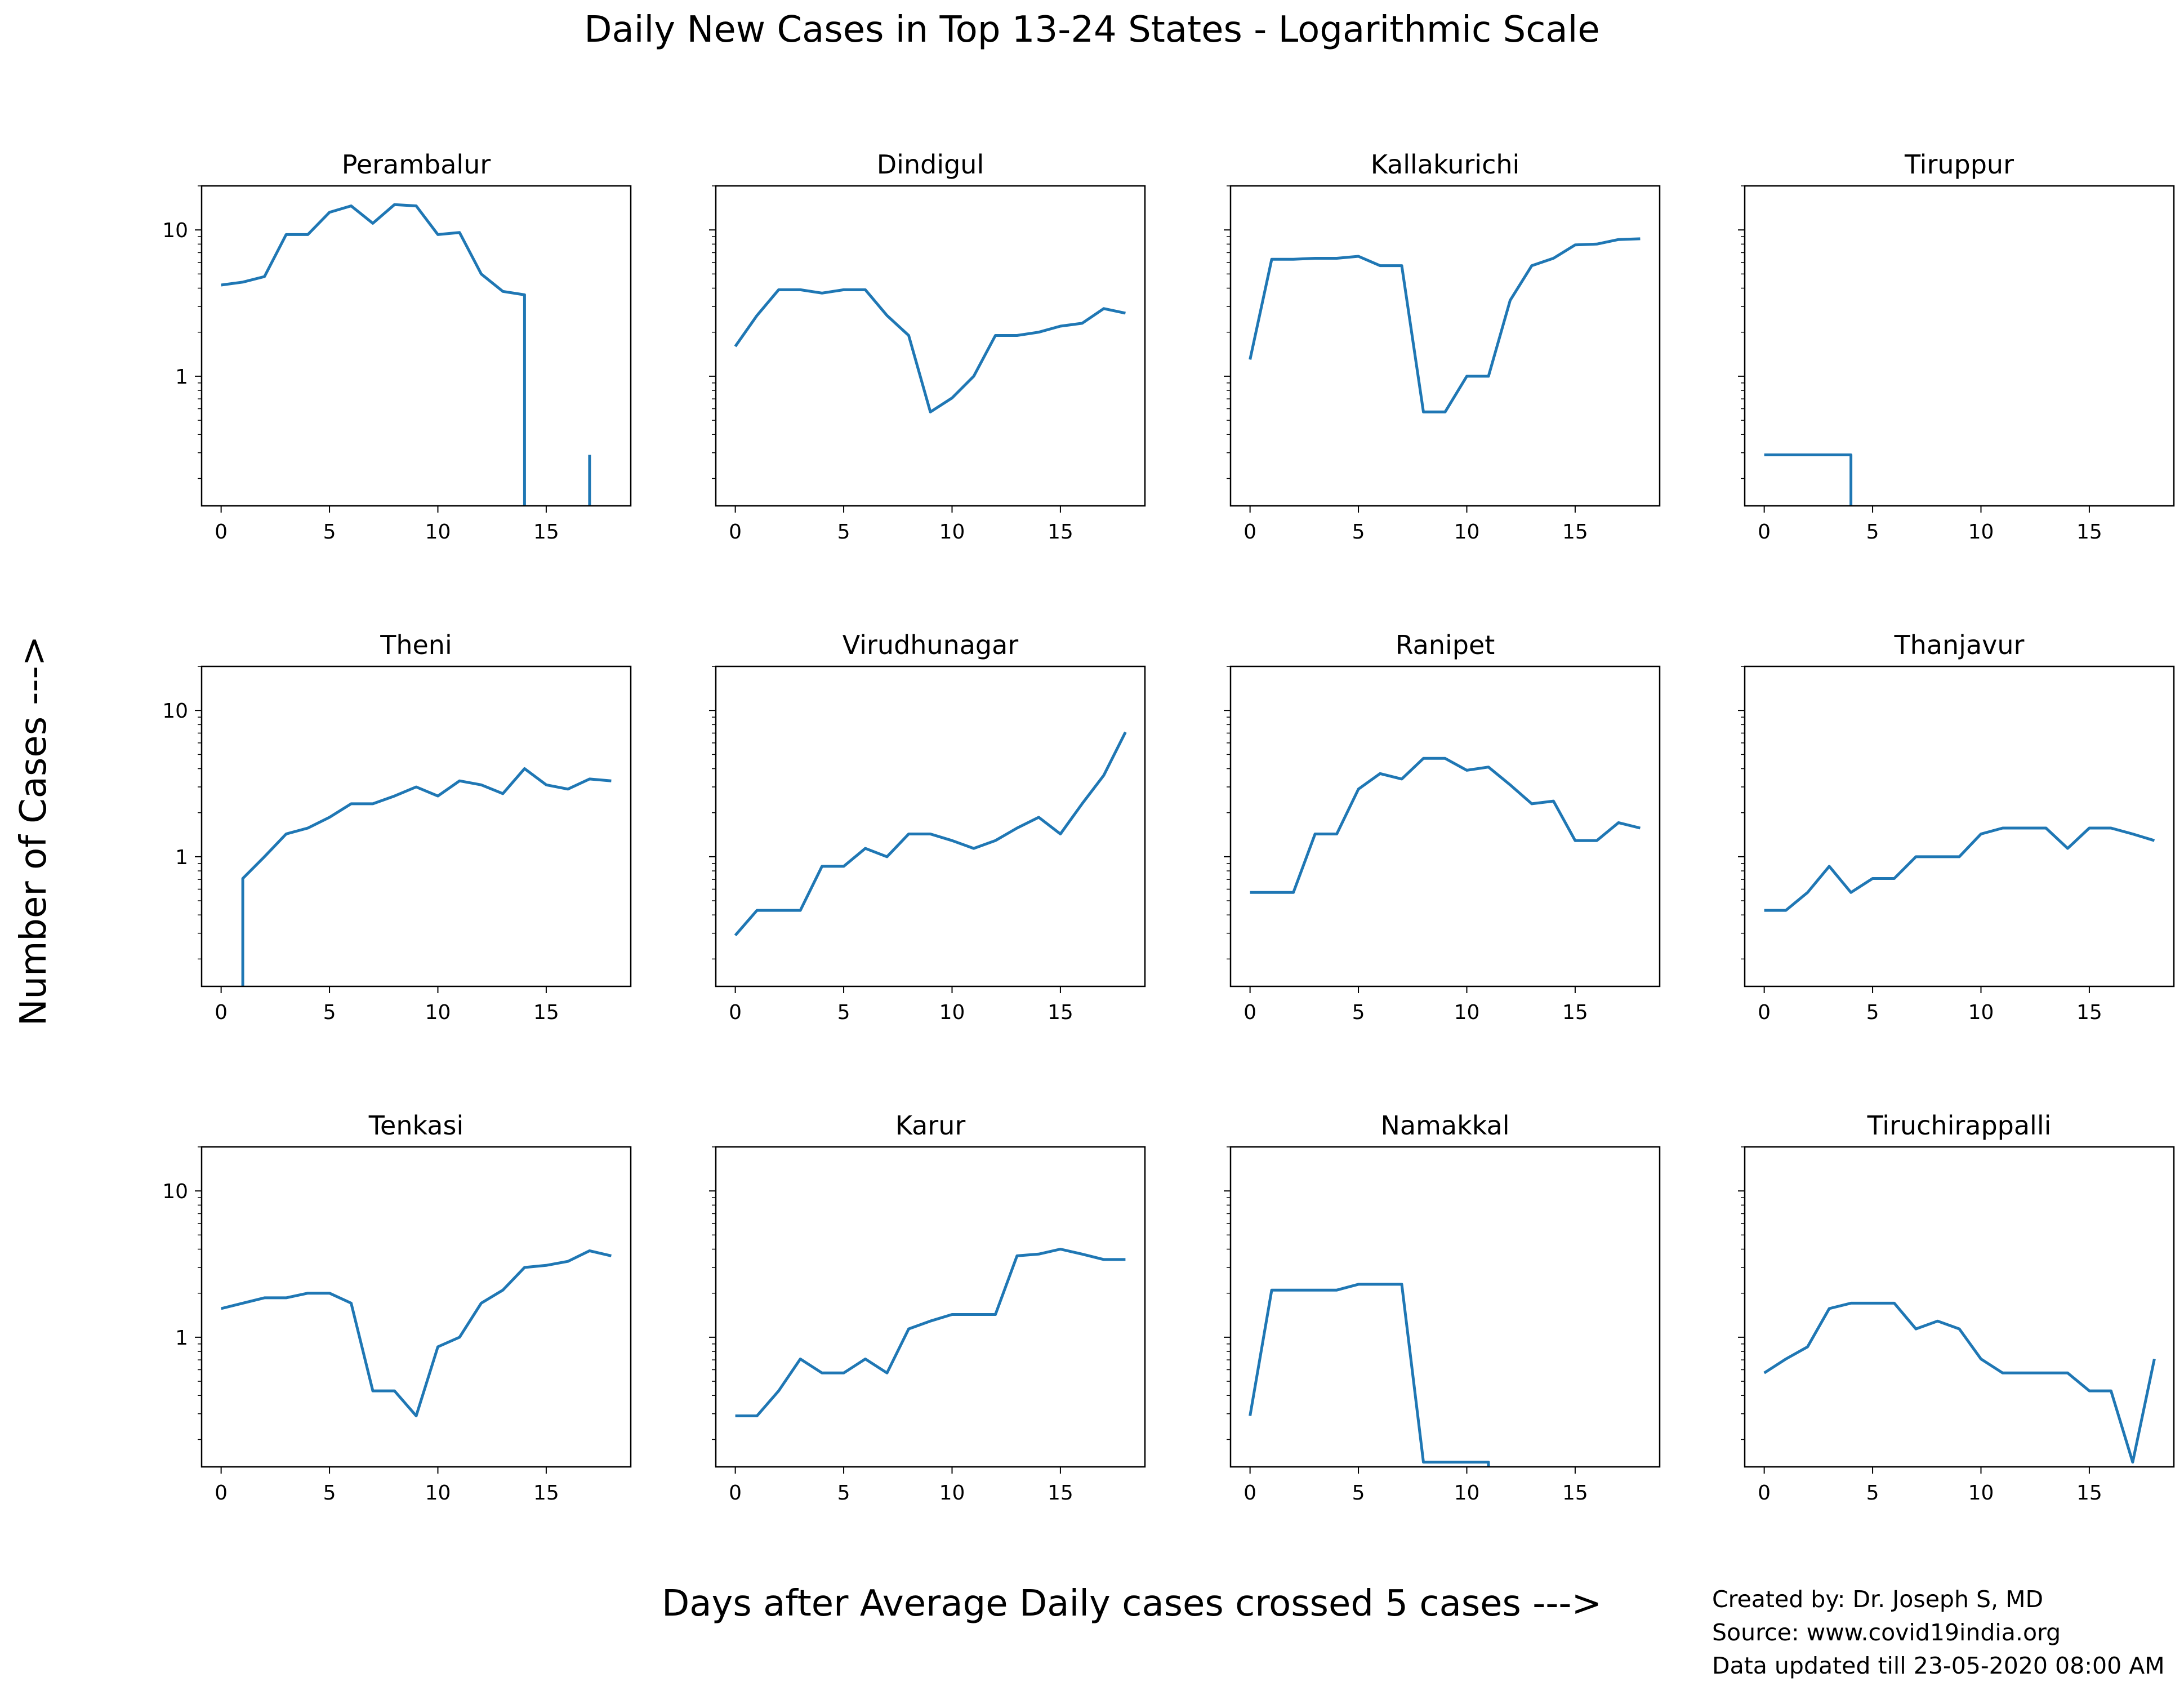 Image resolution: width=2184 pixels, height=1695 pixels. Describe the element at coordinates (930, 1125) in the screenshot. I see `subplot-title: Karur` at that location.